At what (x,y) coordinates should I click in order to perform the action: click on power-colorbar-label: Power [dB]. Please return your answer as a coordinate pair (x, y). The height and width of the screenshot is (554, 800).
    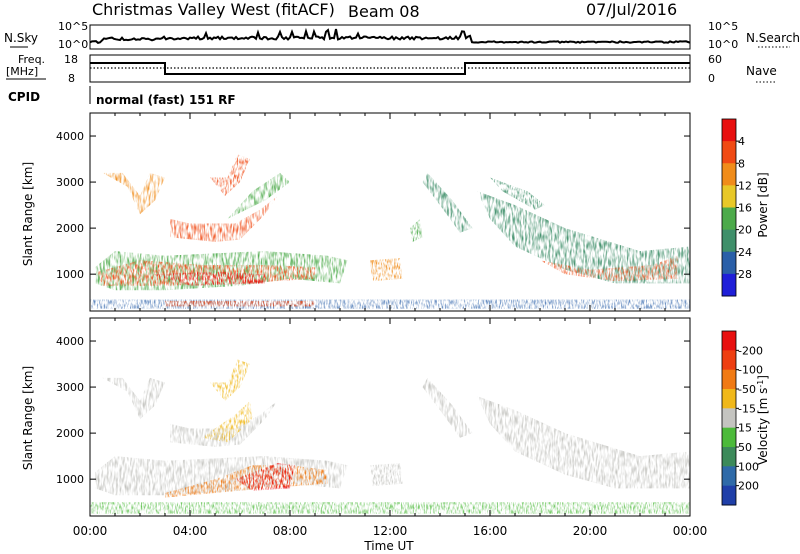
    Looking at the image, I should click on (763, 204).